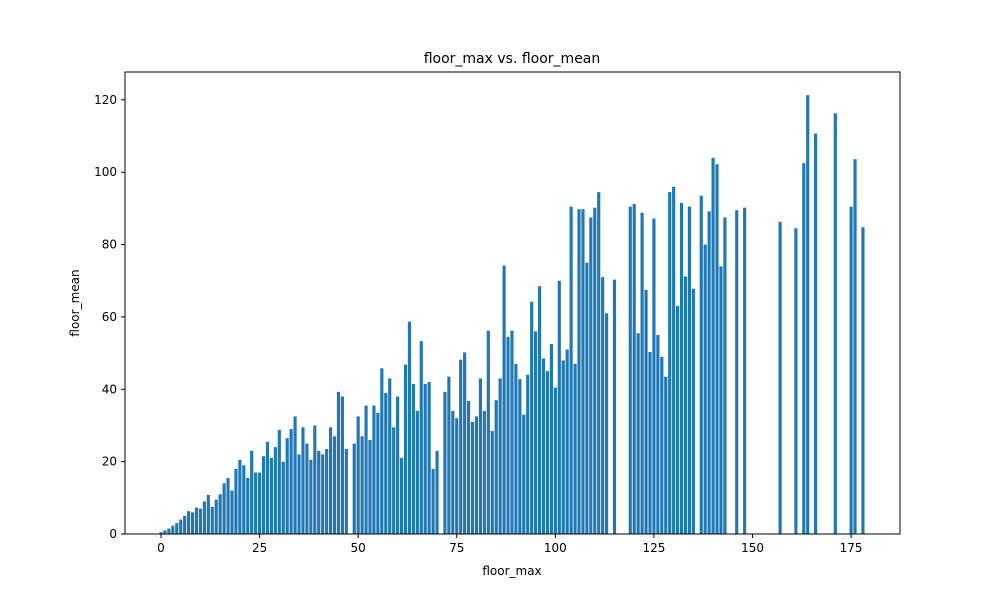 This screenshot has width=1000, height=600. What do you see at coordinates (109, 389) in the screenshot?
I see `y-tick-label: 40` at bounding box center [109, 389].